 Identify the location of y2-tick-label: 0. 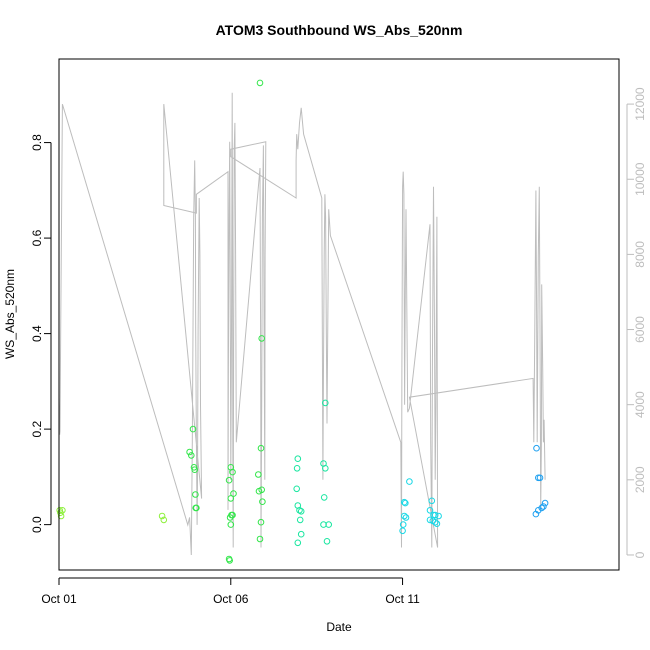
(640, 554).